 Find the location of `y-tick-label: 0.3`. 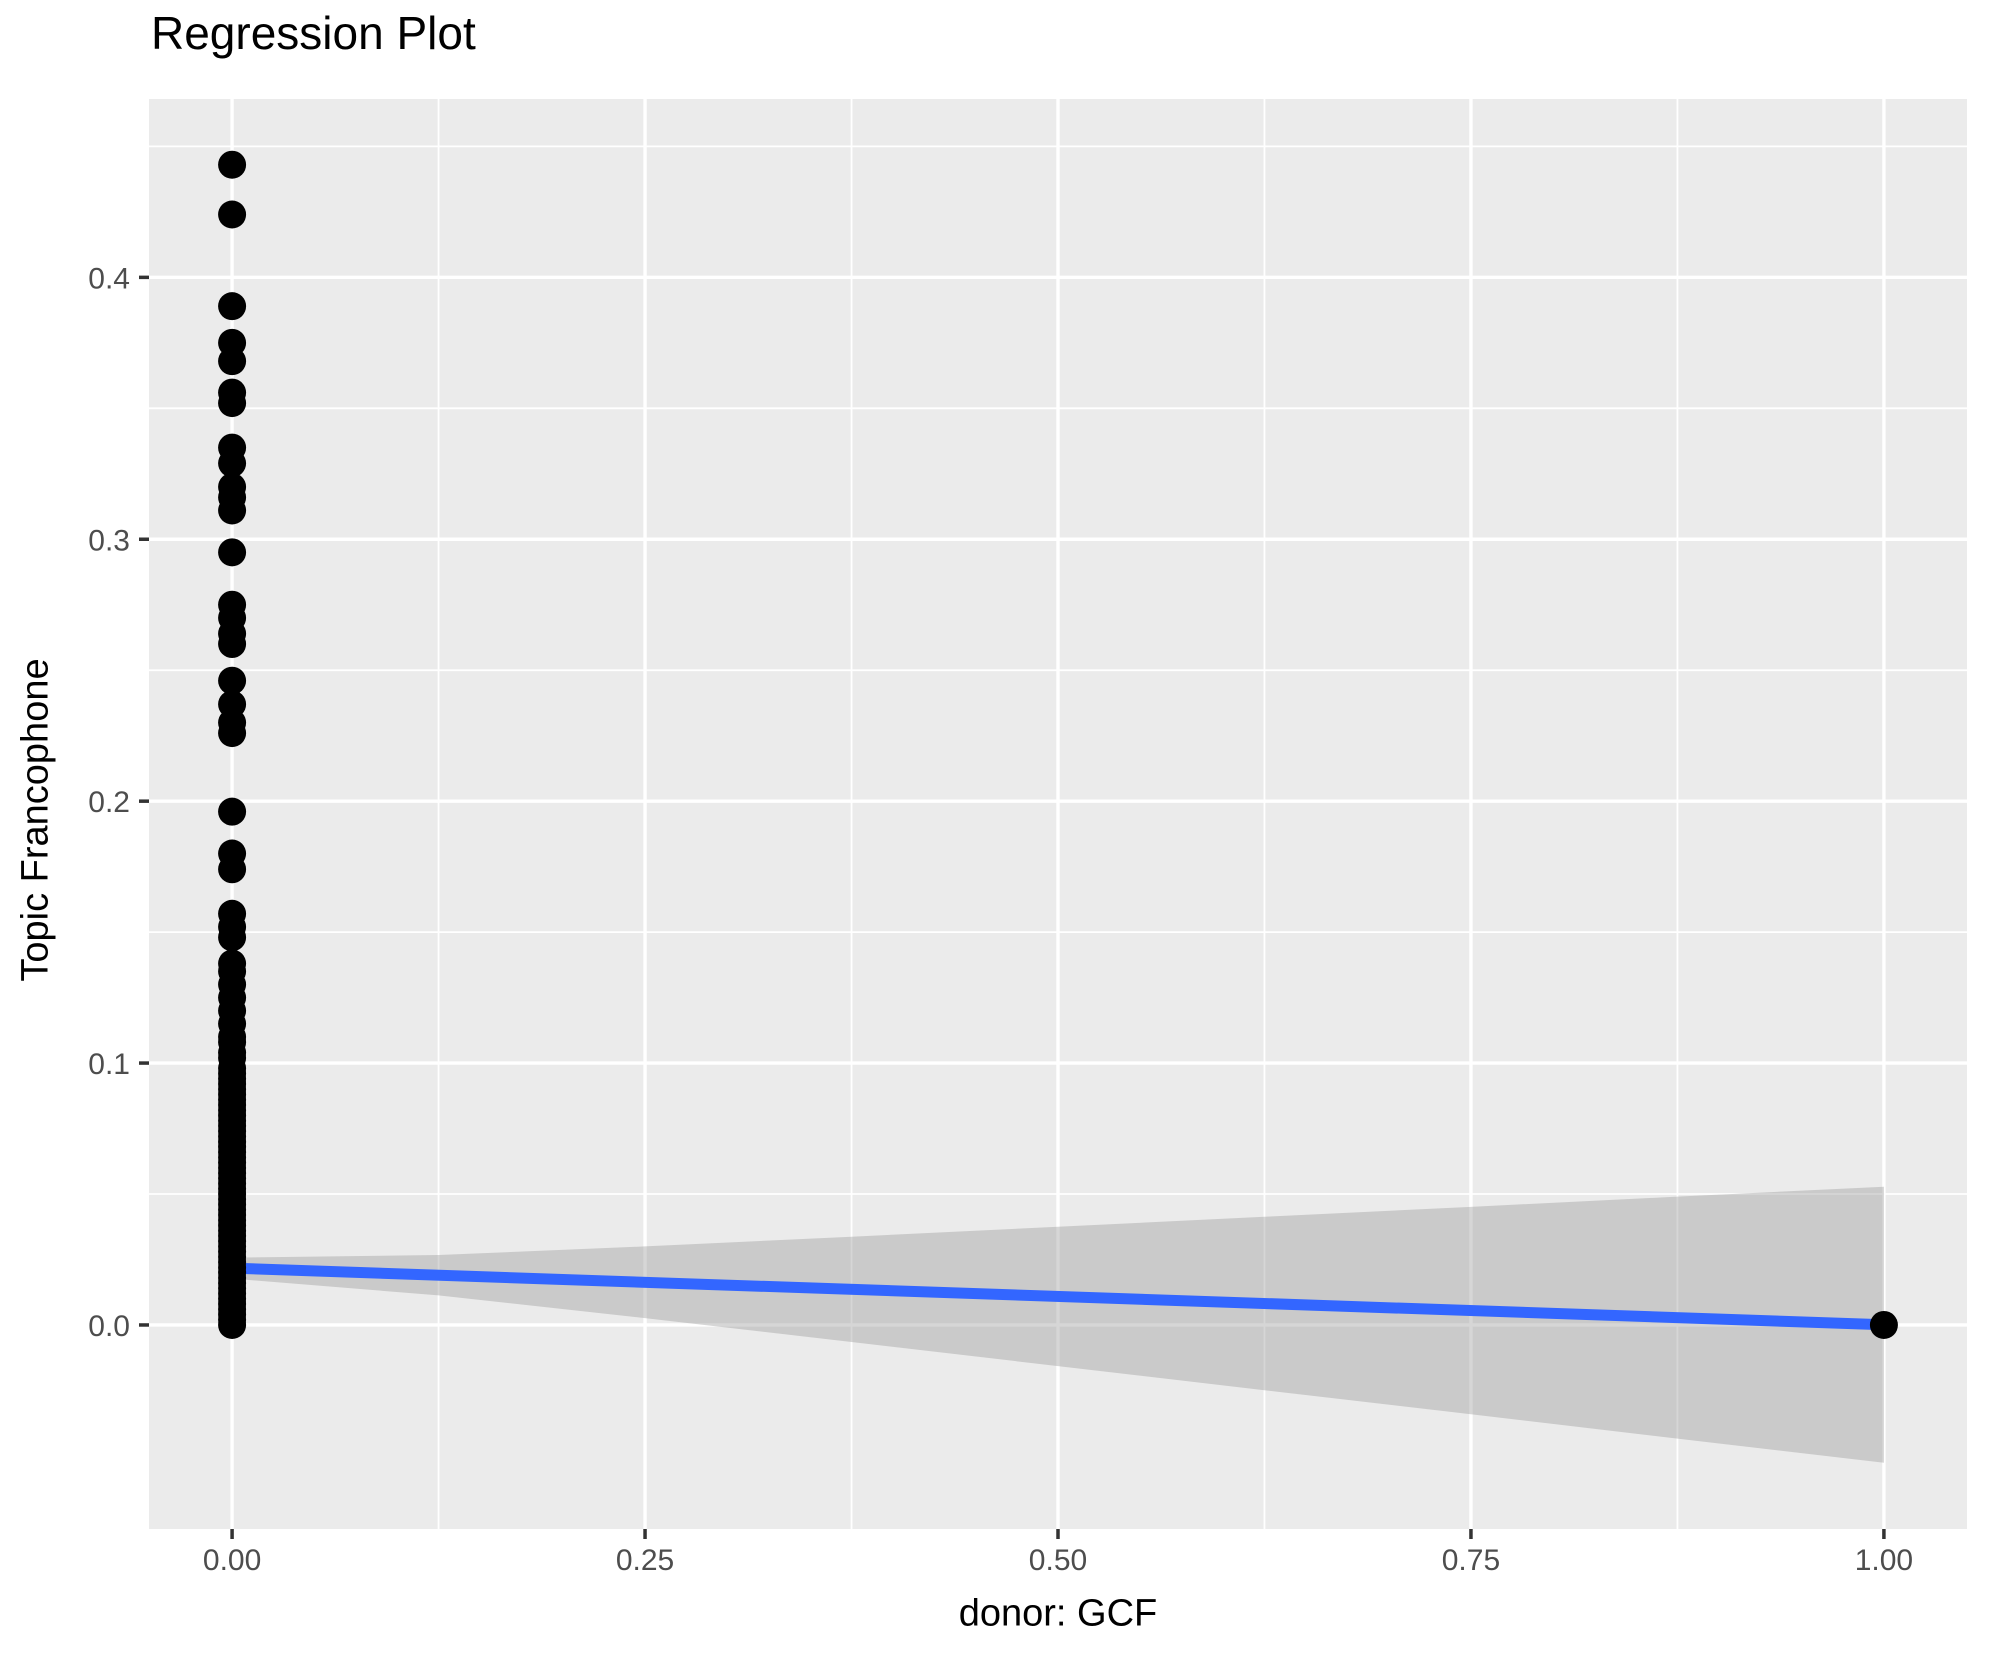

y-tick-label: 0.3 is located at coordinates (109, 540).